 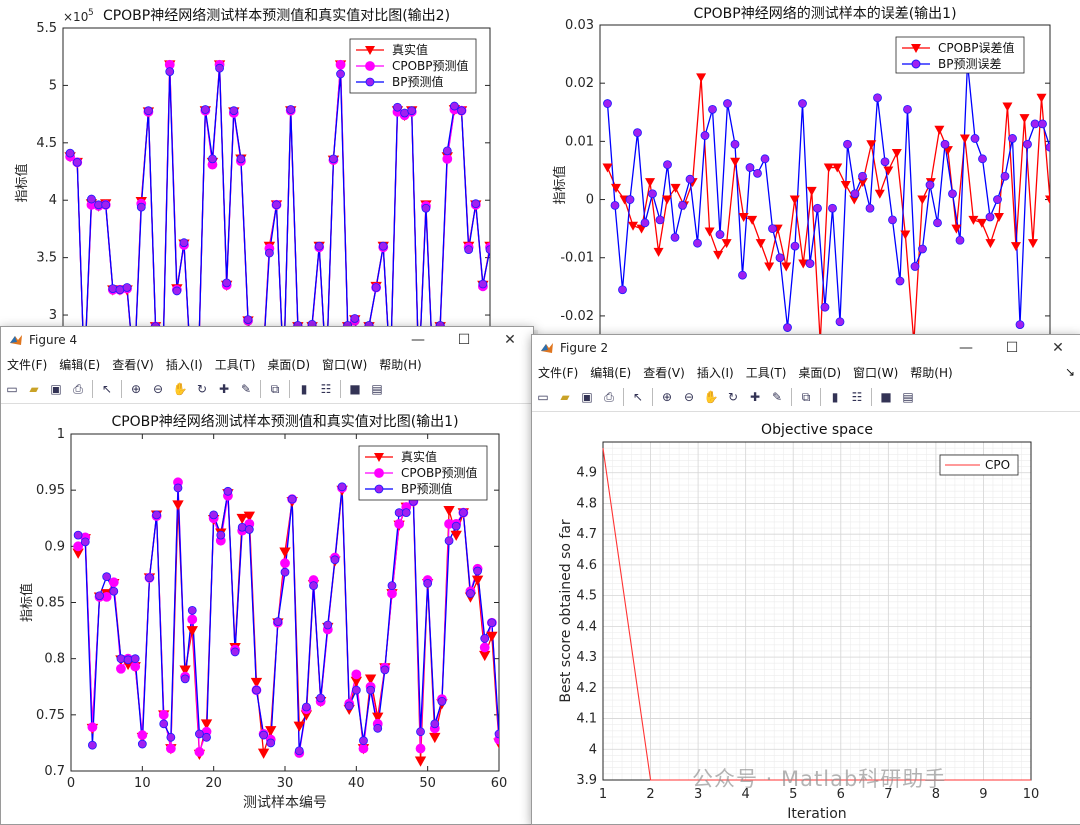 I want to click on y-tick-label: 4.7, so click(x=586, y=534).